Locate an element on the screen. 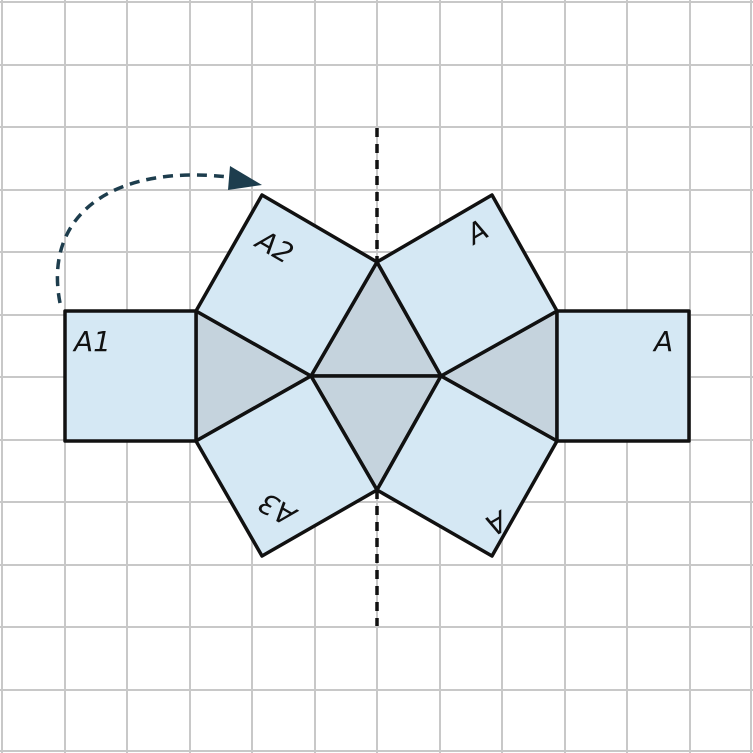 This screenshot has height=753, width=753. rotation-arrow is located at coordinates (146, 238).